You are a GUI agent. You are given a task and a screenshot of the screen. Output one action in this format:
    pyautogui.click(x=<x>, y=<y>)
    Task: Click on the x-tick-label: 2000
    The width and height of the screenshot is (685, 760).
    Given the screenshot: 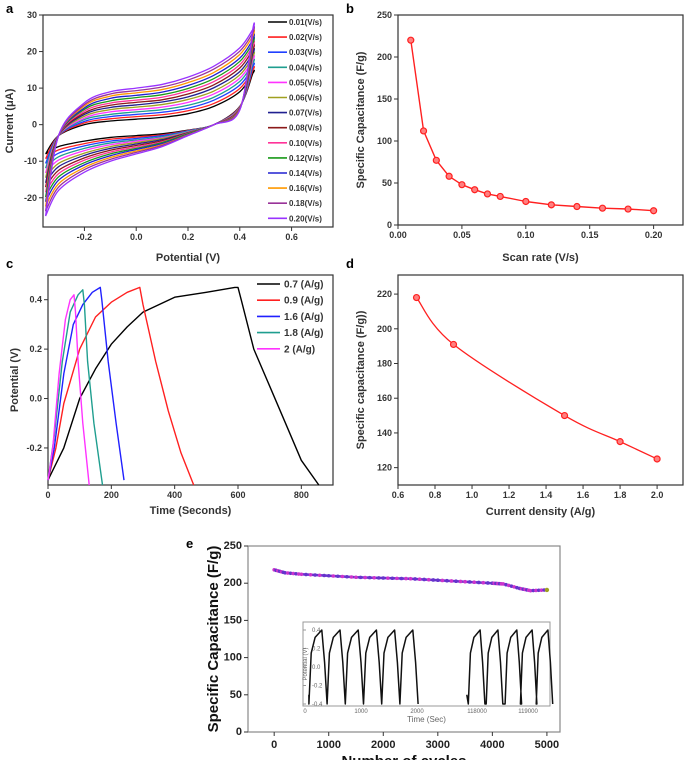 What is the action you would take?
    pyautogui.click(x=383, y=745)
    